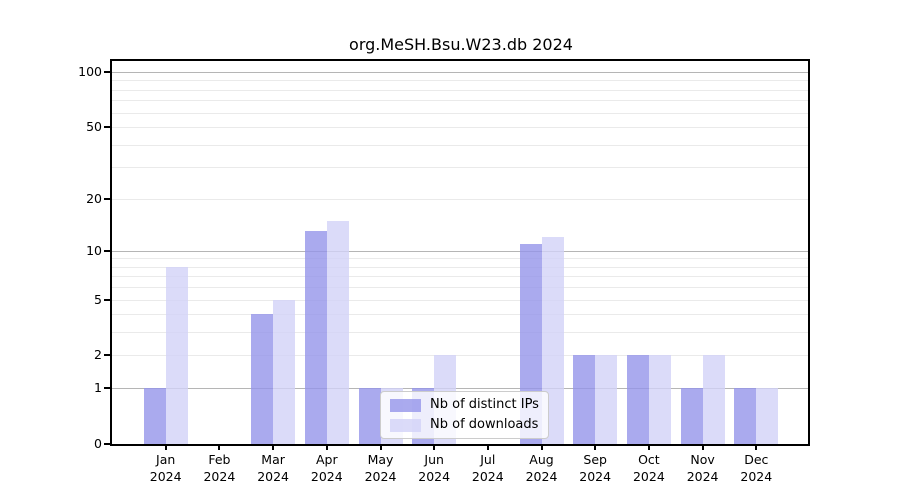 Image resolution: width=900 pixels, height=500 pixels. I want to click on x-tick-label: Feb 2024, so click(219, 468).